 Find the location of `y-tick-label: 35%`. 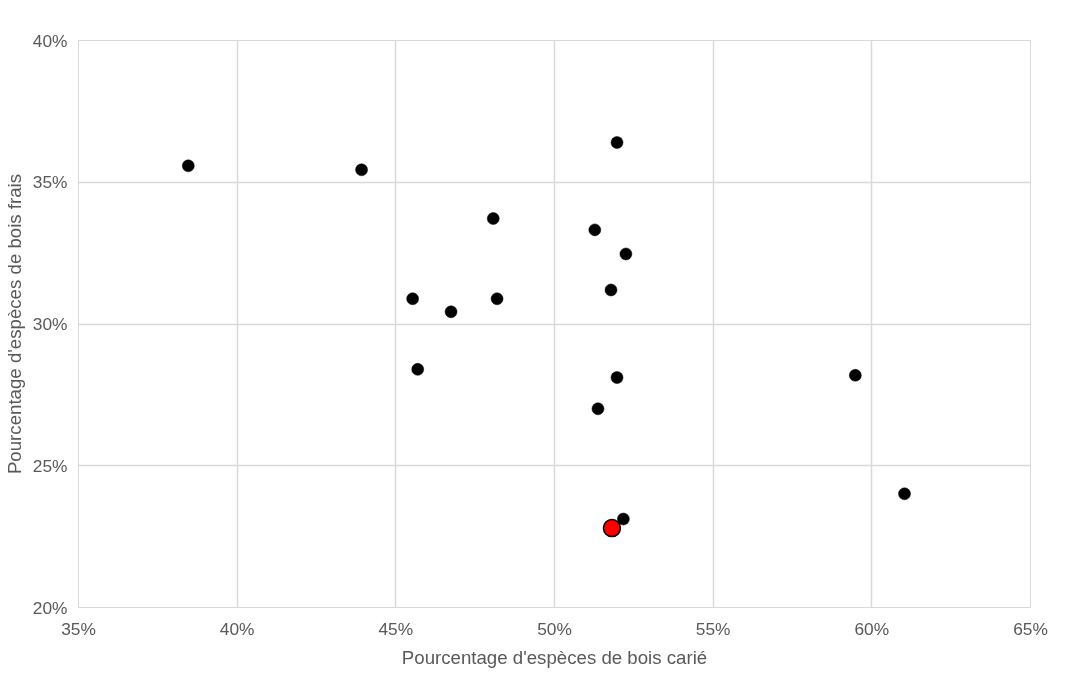

y-tick-label: 35% is located at coordinates (50, 182).